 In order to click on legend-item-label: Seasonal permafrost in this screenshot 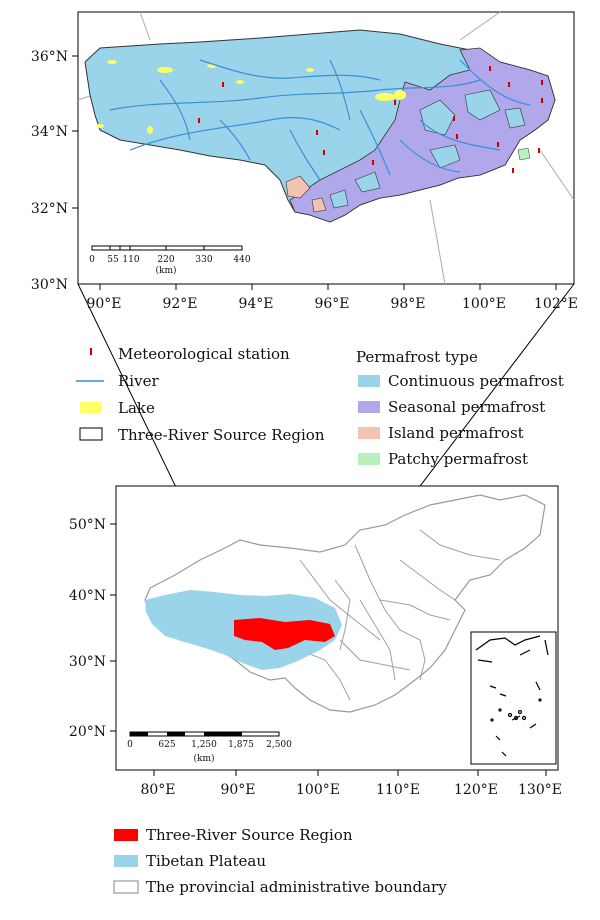, I will do `click(466, 407)`.